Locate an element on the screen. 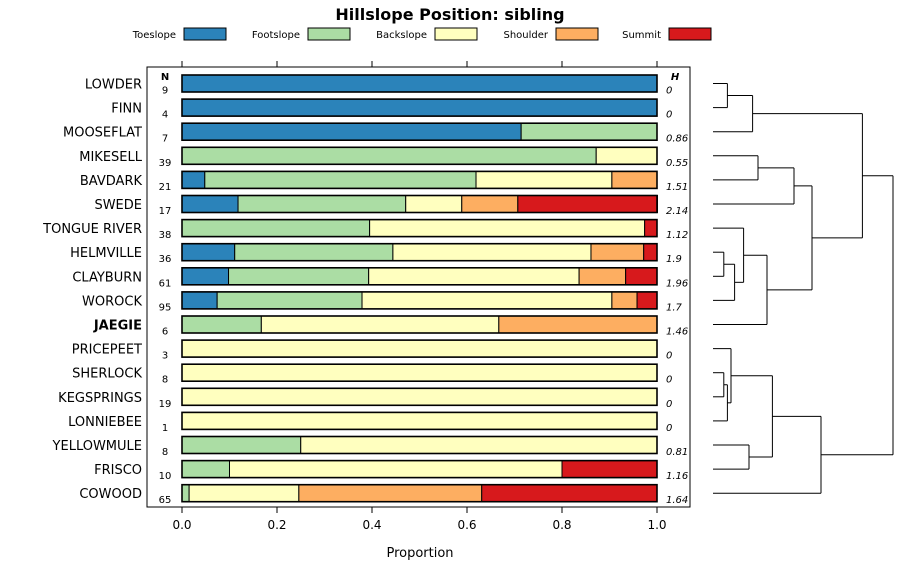  category-label: TONGUE RIVER is located at coordinates (92, 229).